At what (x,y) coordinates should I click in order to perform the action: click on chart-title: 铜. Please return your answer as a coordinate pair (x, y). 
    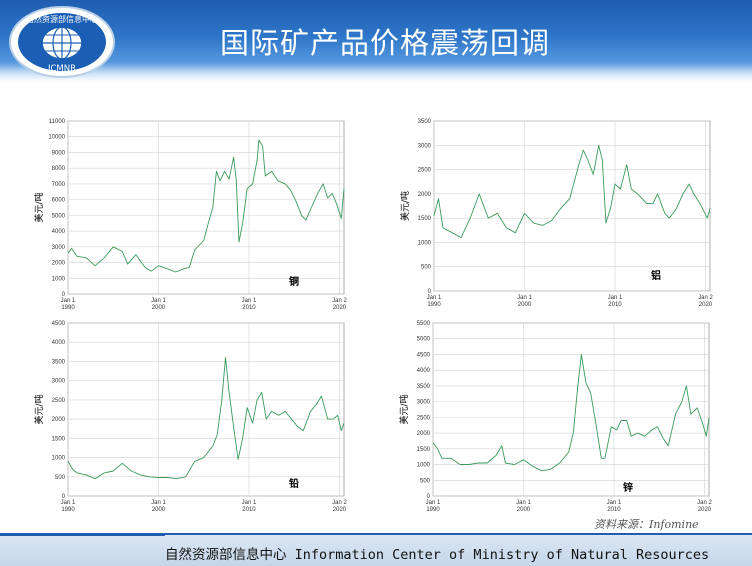
    Looking at the image, I should click on (294, 281).